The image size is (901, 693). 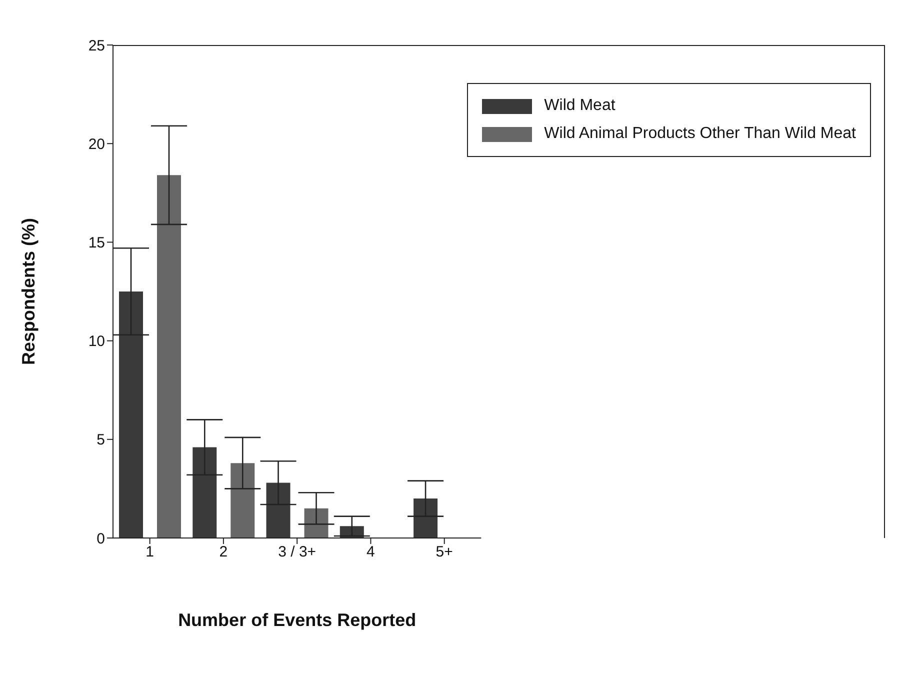 What do you see at coordinates (96, 45) in the screenshot?
I see `y-tick-label: 25` at bounding box center [96, 45].